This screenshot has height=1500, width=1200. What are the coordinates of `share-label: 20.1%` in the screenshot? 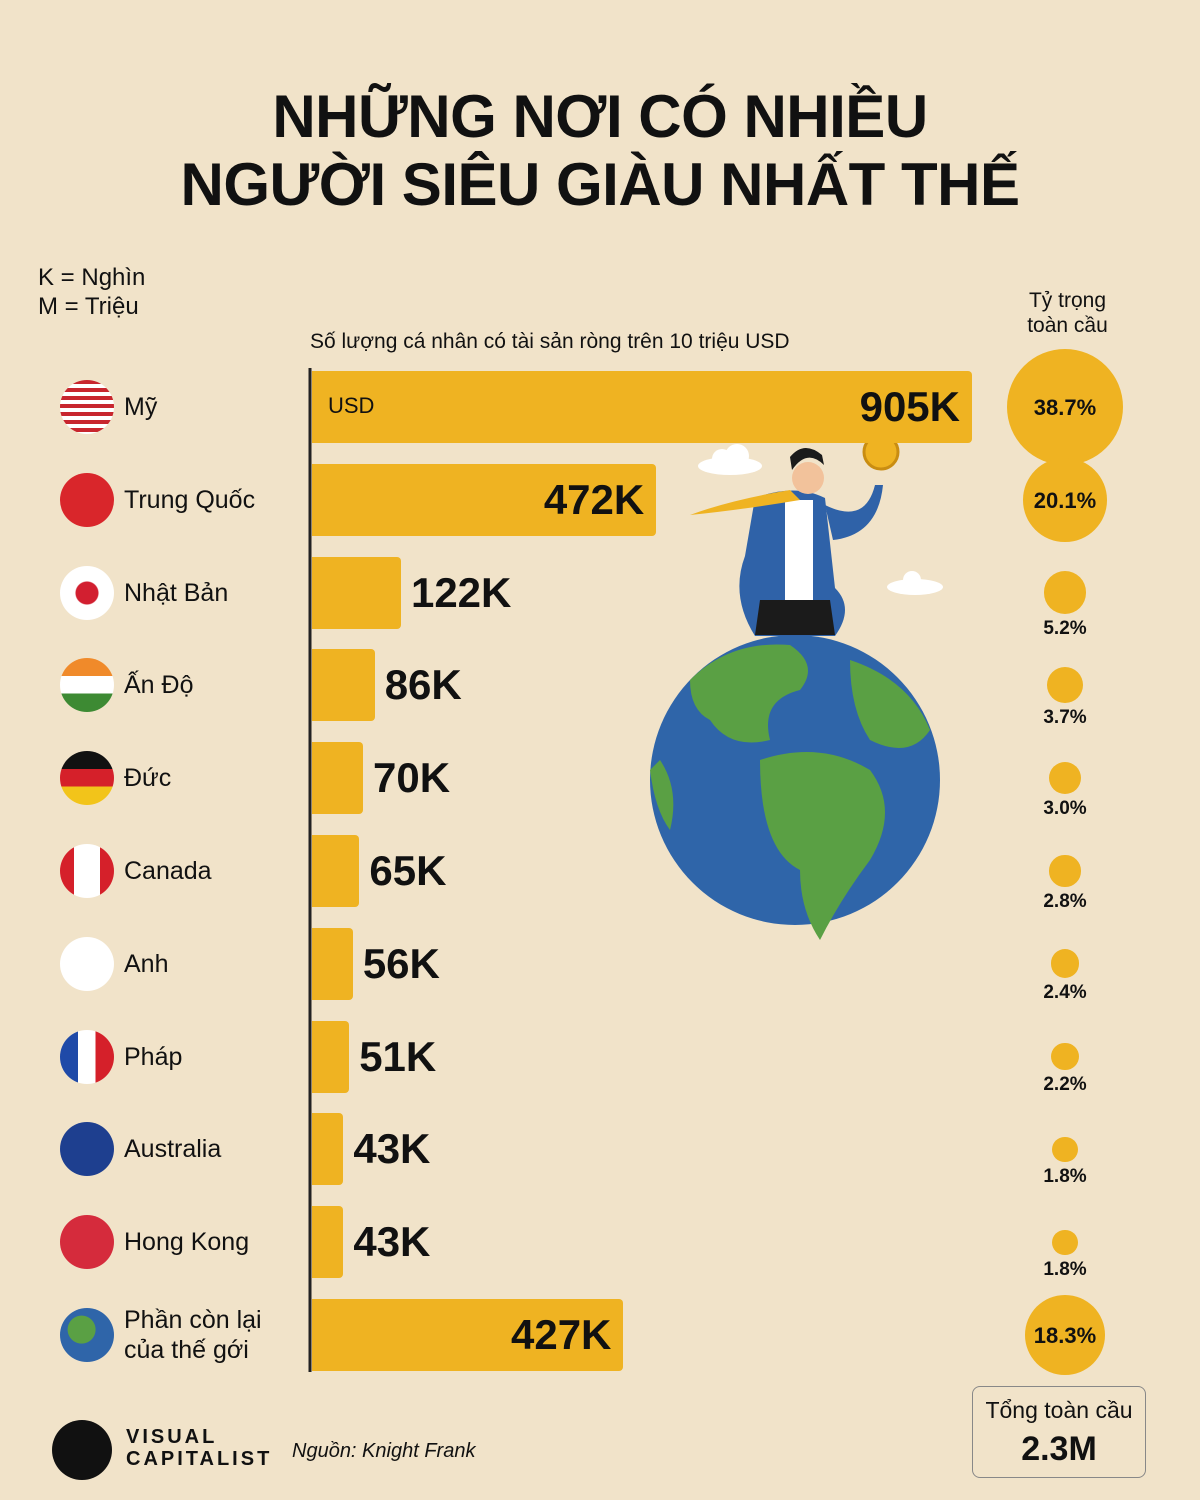 It's located at (1065, 500).